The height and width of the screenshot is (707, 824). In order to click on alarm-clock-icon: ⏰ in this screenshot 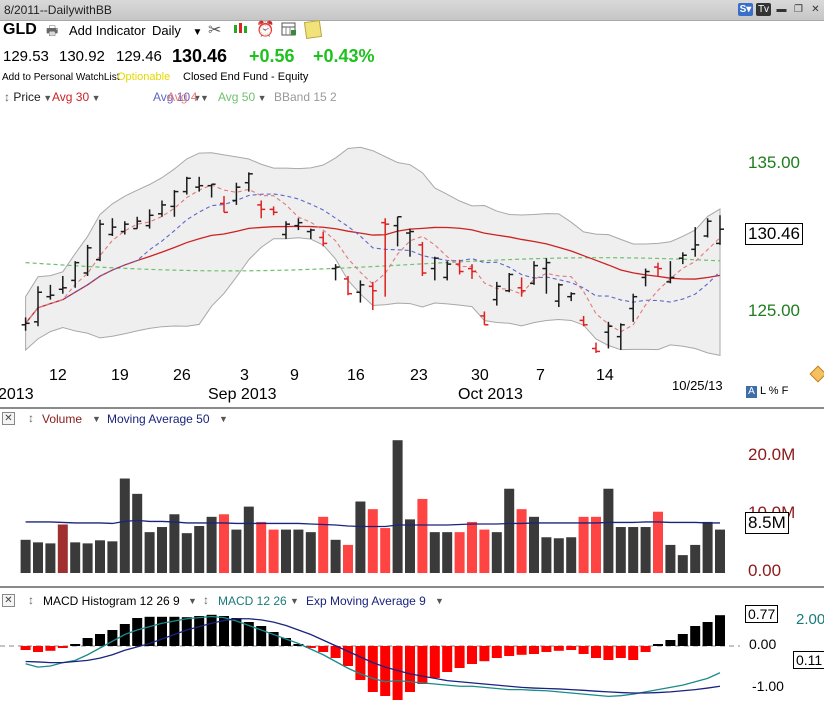, I will do `click(265, 29)`.